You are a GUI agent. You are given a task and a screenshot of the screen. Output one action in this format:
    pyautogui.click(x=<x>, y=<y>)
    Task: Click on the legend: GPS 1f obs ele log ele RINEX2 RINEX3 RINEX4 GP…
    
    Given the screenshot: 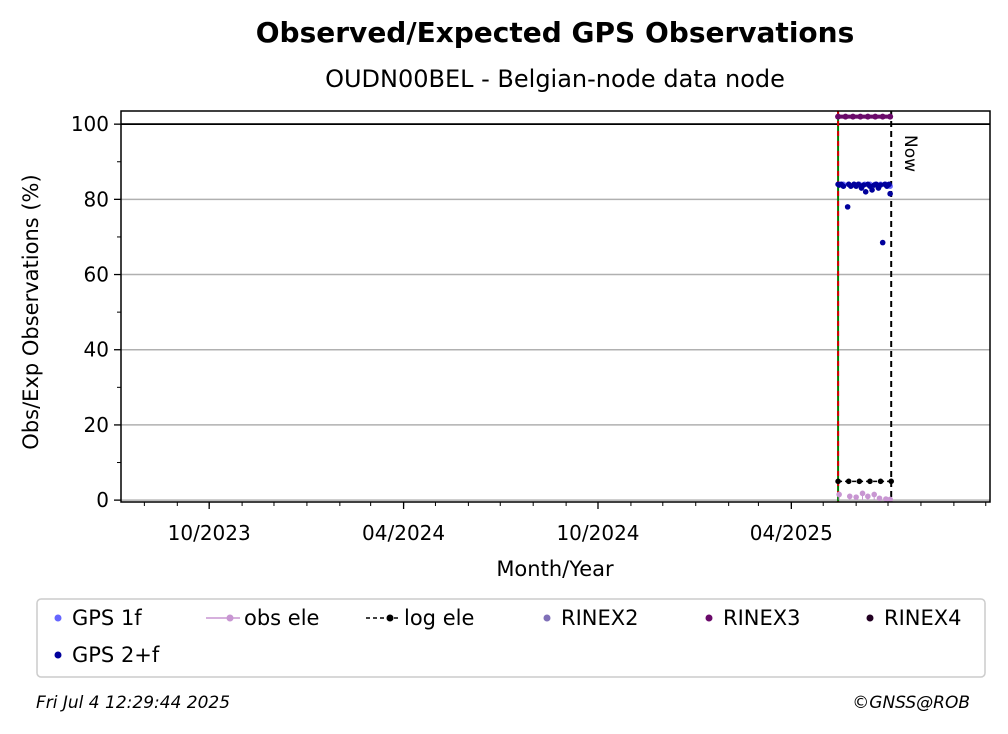 What is the action you would take?
    pyautogui.click(x=511, y=638)
    